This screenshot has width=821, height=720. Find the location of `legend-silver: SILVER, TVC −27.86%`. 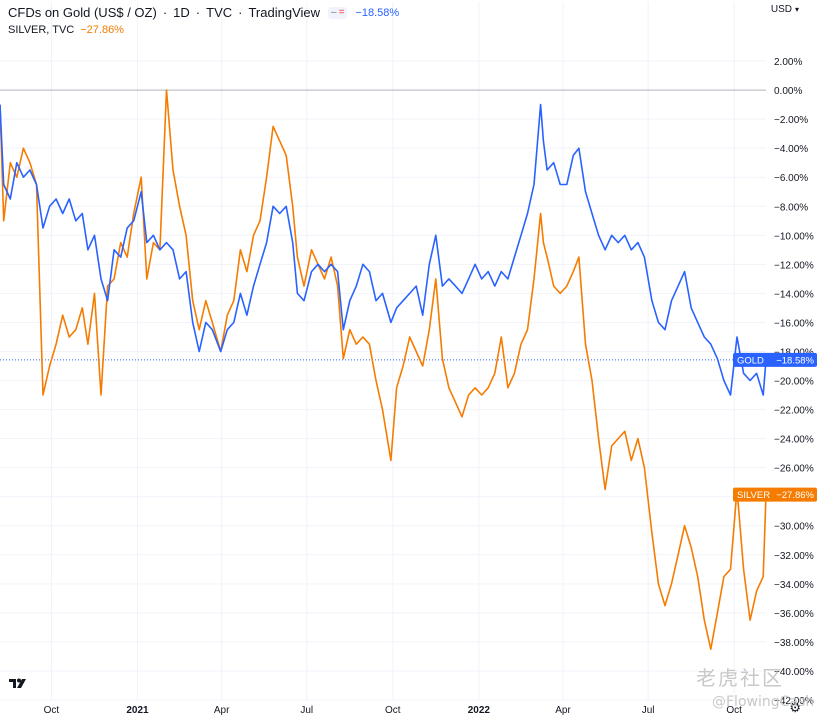

legend-silver: SILVER, TVC −27.86% is located at coordinates (66, 30).